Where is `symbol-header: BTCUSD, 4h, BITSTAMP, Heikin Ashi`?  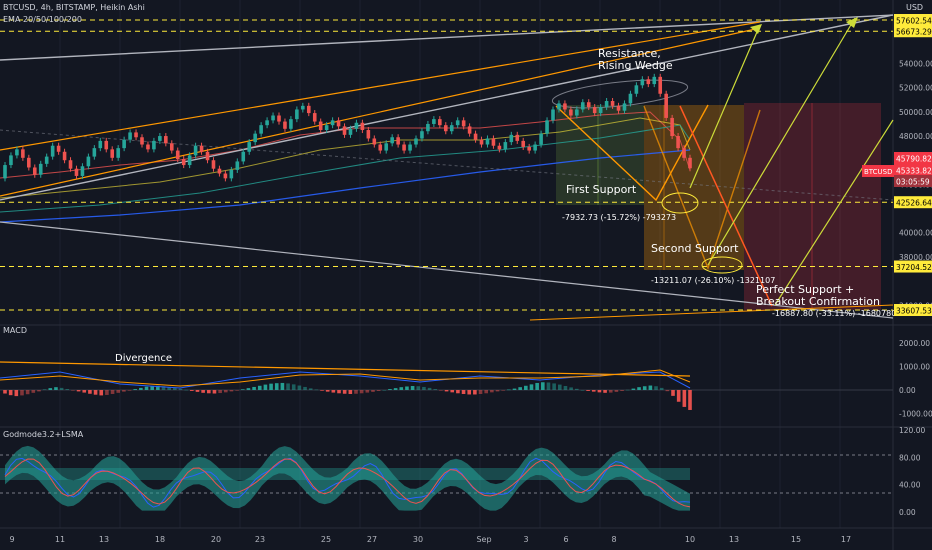
symbol-header: BTCUSD, 4h, BITSTAMP, Heikin Ashi is located at coordinates (74, 7).